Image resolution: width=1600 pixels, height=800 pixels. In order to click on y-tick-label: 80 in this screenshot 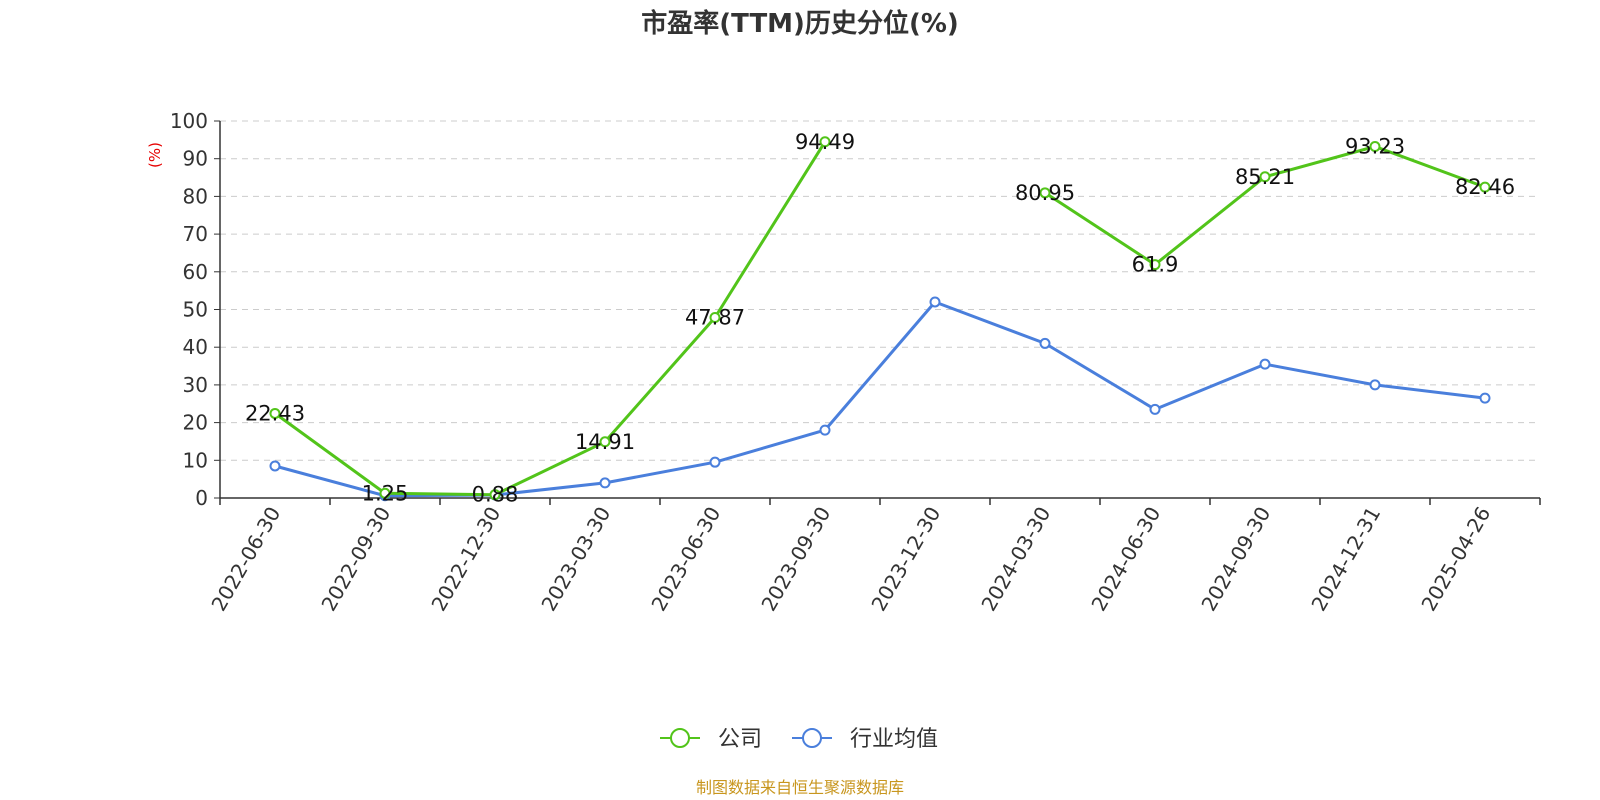, I will do `click(195, 196)`.